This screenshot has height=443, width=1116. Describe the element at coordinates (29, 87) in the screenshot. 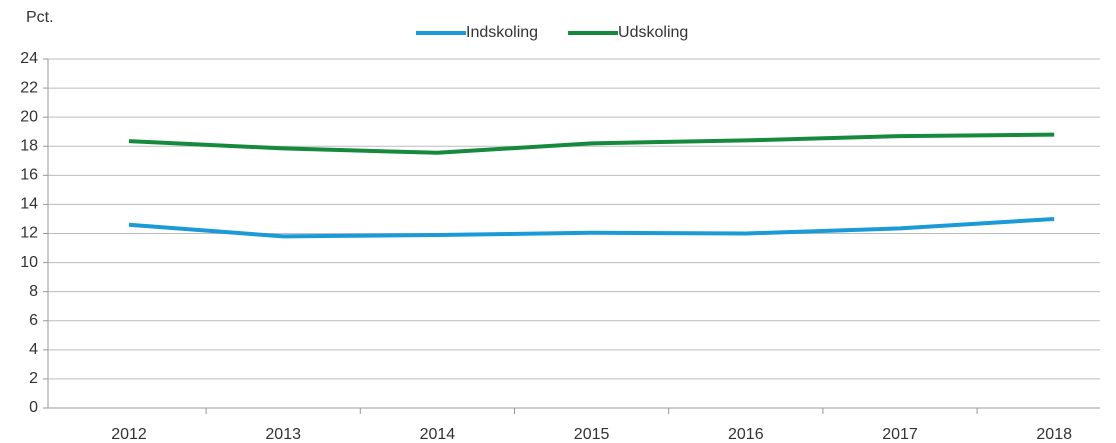

I see `y-tick-label: 22` at that location.